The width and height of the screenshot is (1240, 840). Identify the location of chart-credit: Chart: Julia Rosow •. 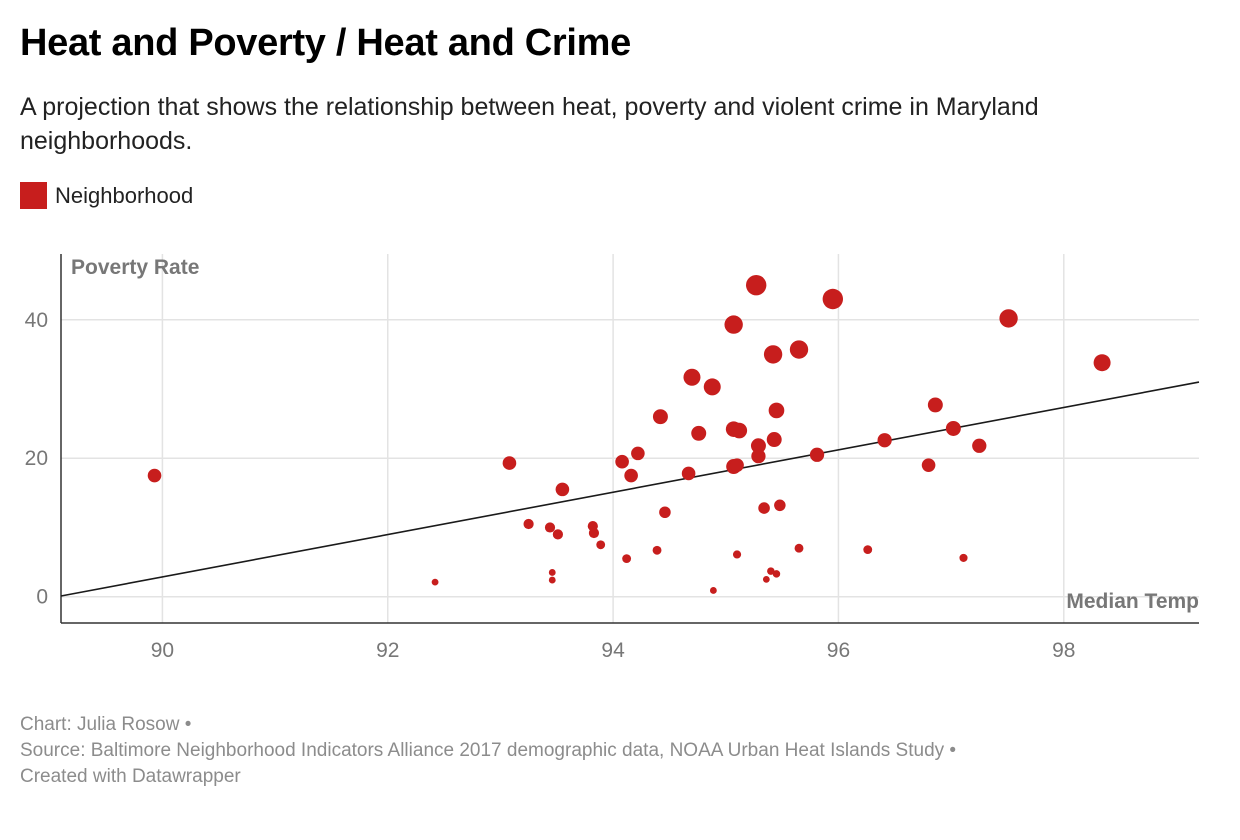
(106, 724).